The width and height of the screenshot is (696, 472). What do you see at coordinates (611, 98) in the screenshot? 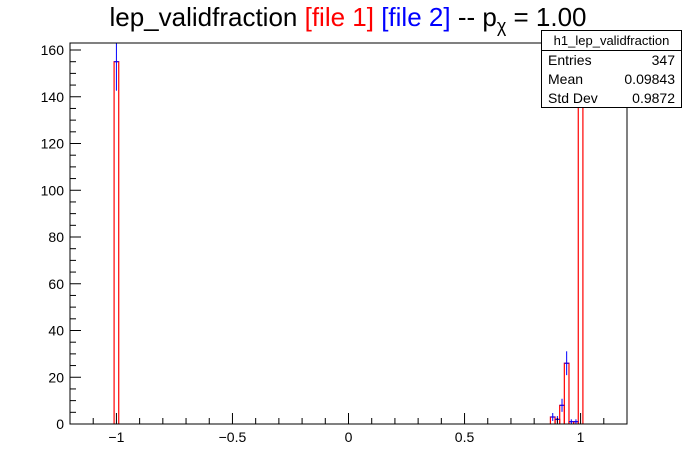
I see `stats-row-stddev: Std Dev 0.9872` at bounding box center [611, 98].